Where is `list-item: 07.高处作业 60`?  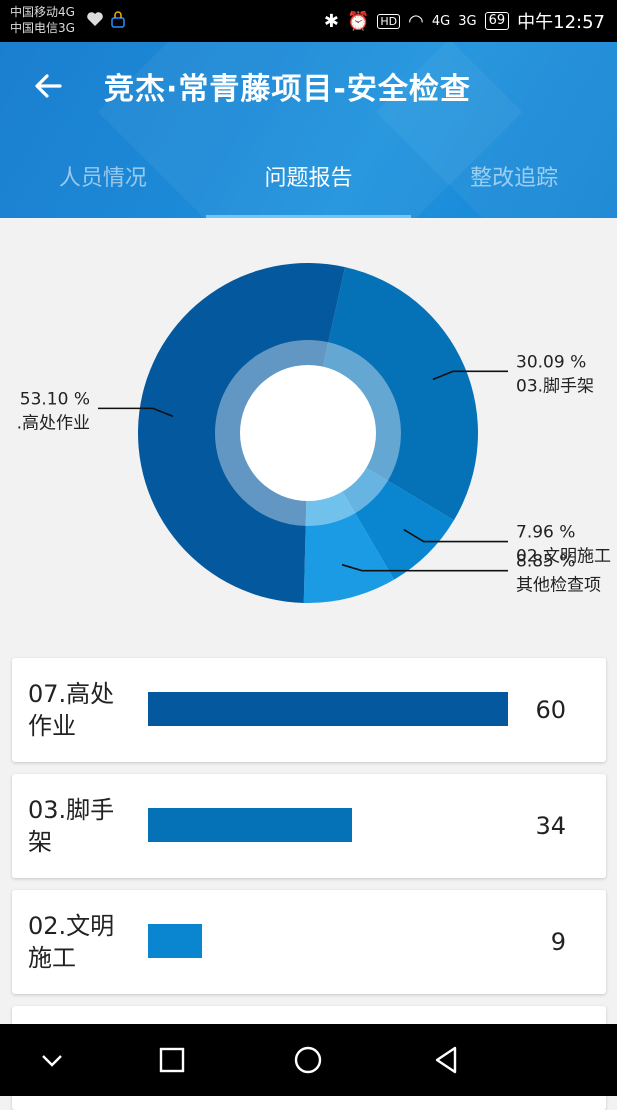 list-item: 07.高处作业 60 is located at coordinates (309, 710).